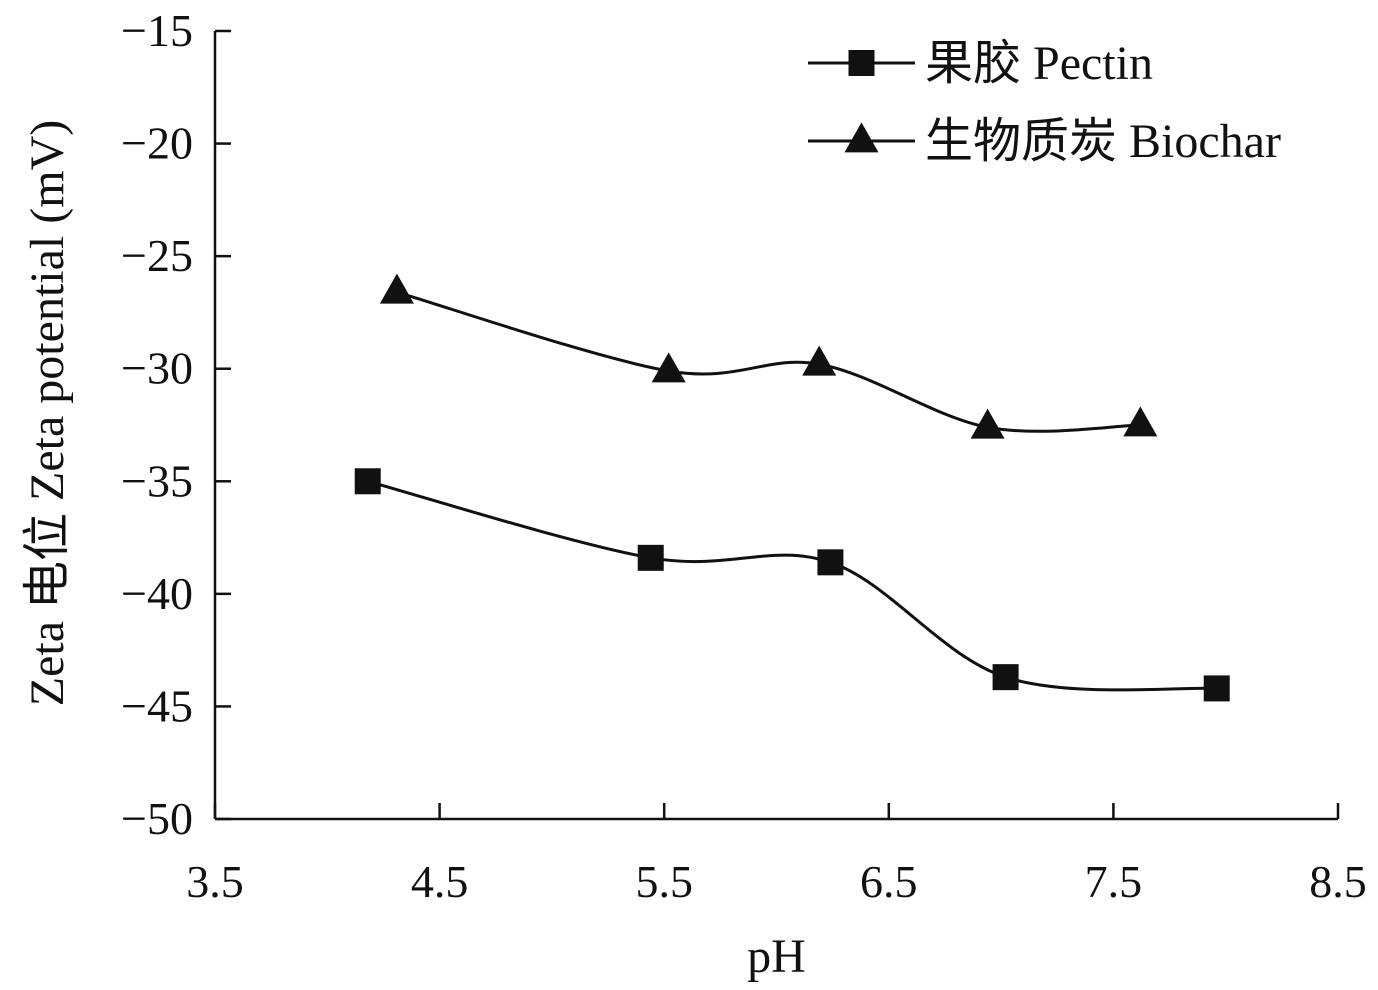 Image resolution: width=1378 pixels, height=990 pixels. What do you see at coordinates (1338, 881) in the screenshot?
I see `x-tick-label: 8.5` at bounding box center [1338, 881].